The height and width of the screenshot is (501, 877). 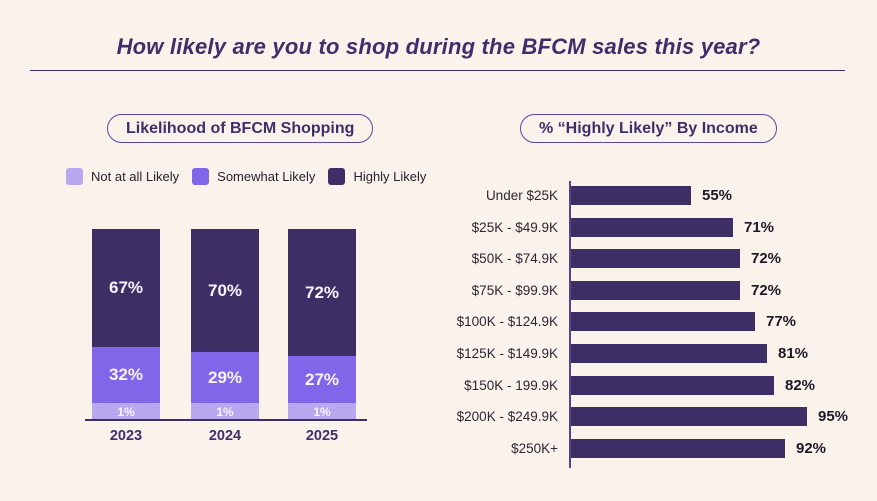 I want to click on income-chart-title-badge: % “Highly Likely” By Income, so click(x=648, y=128).